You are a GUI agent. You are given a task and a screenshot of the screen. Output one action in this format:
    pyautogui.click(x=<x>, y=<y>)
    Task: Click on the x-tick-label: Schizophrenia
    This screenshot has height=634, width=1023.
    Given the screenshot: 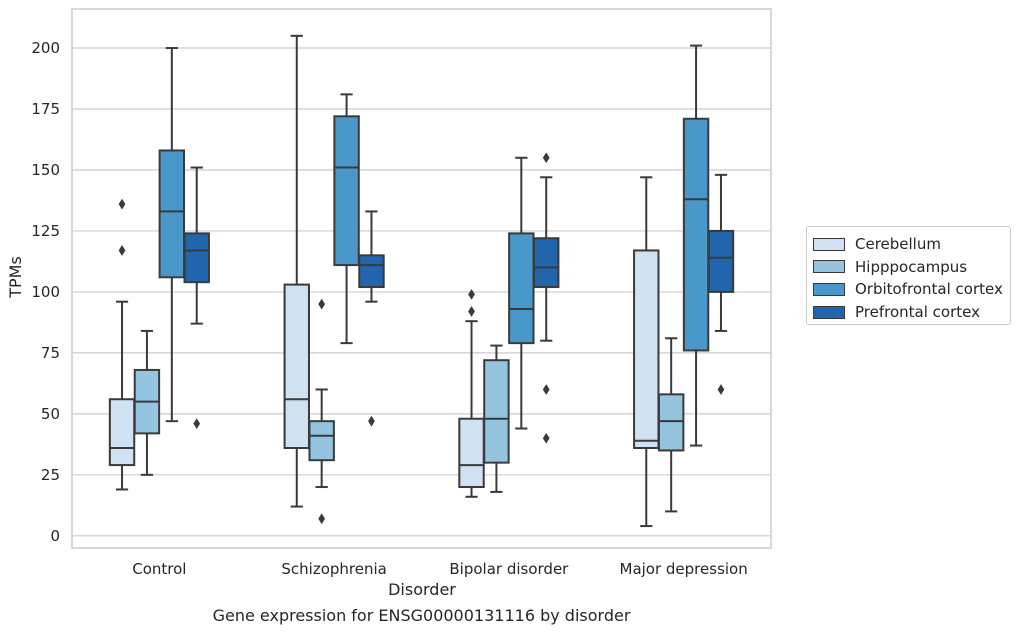 What is the action you would take?
    pyautogui.click(x=333, y=569)
    